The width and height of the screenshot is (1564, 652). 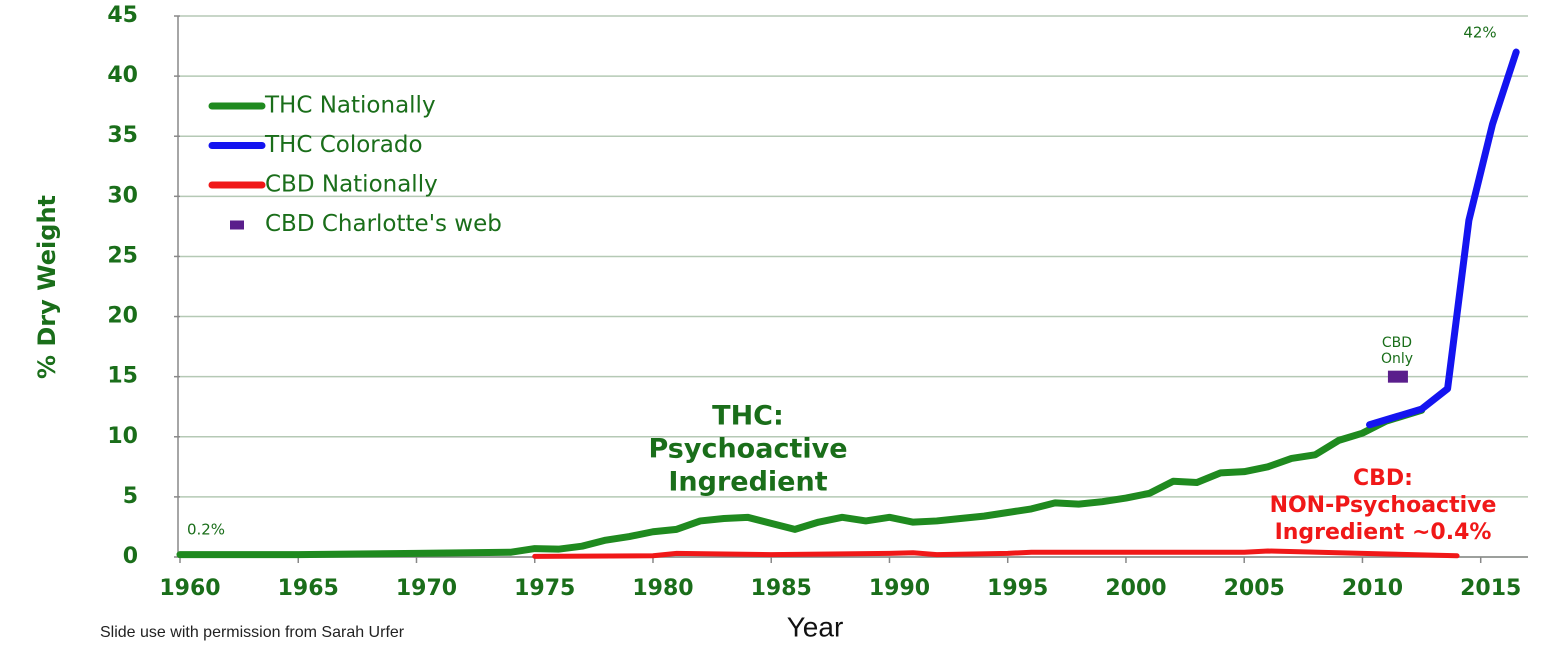 I want to click on annotation: CBD, so click(x=1397, y=343).